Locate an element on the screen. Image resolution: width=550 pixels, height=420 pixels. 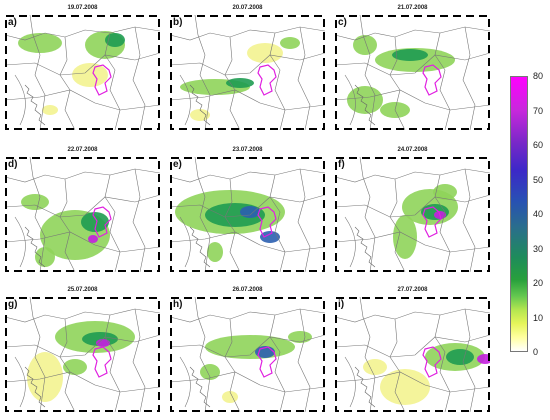
panel-letter: c) is located at coordinates (342, 22).